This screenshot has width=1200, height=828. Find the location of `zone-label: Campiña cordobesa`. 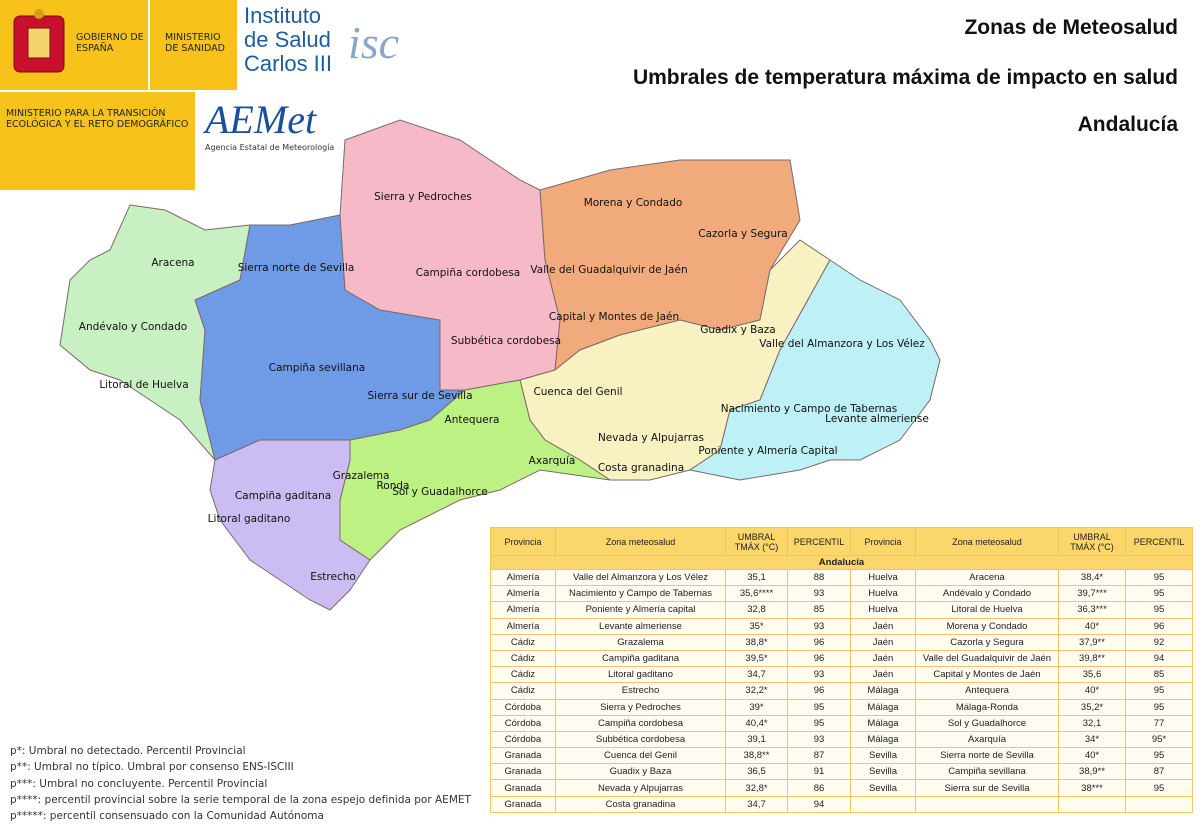

zone-label: Campiña cordobesa is located at coordinates (468, 273).